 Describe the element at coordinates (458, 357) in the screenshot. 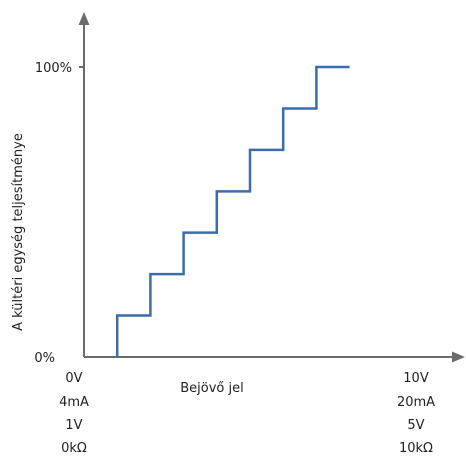

I see `x-axis-arrow-icon` at that location.